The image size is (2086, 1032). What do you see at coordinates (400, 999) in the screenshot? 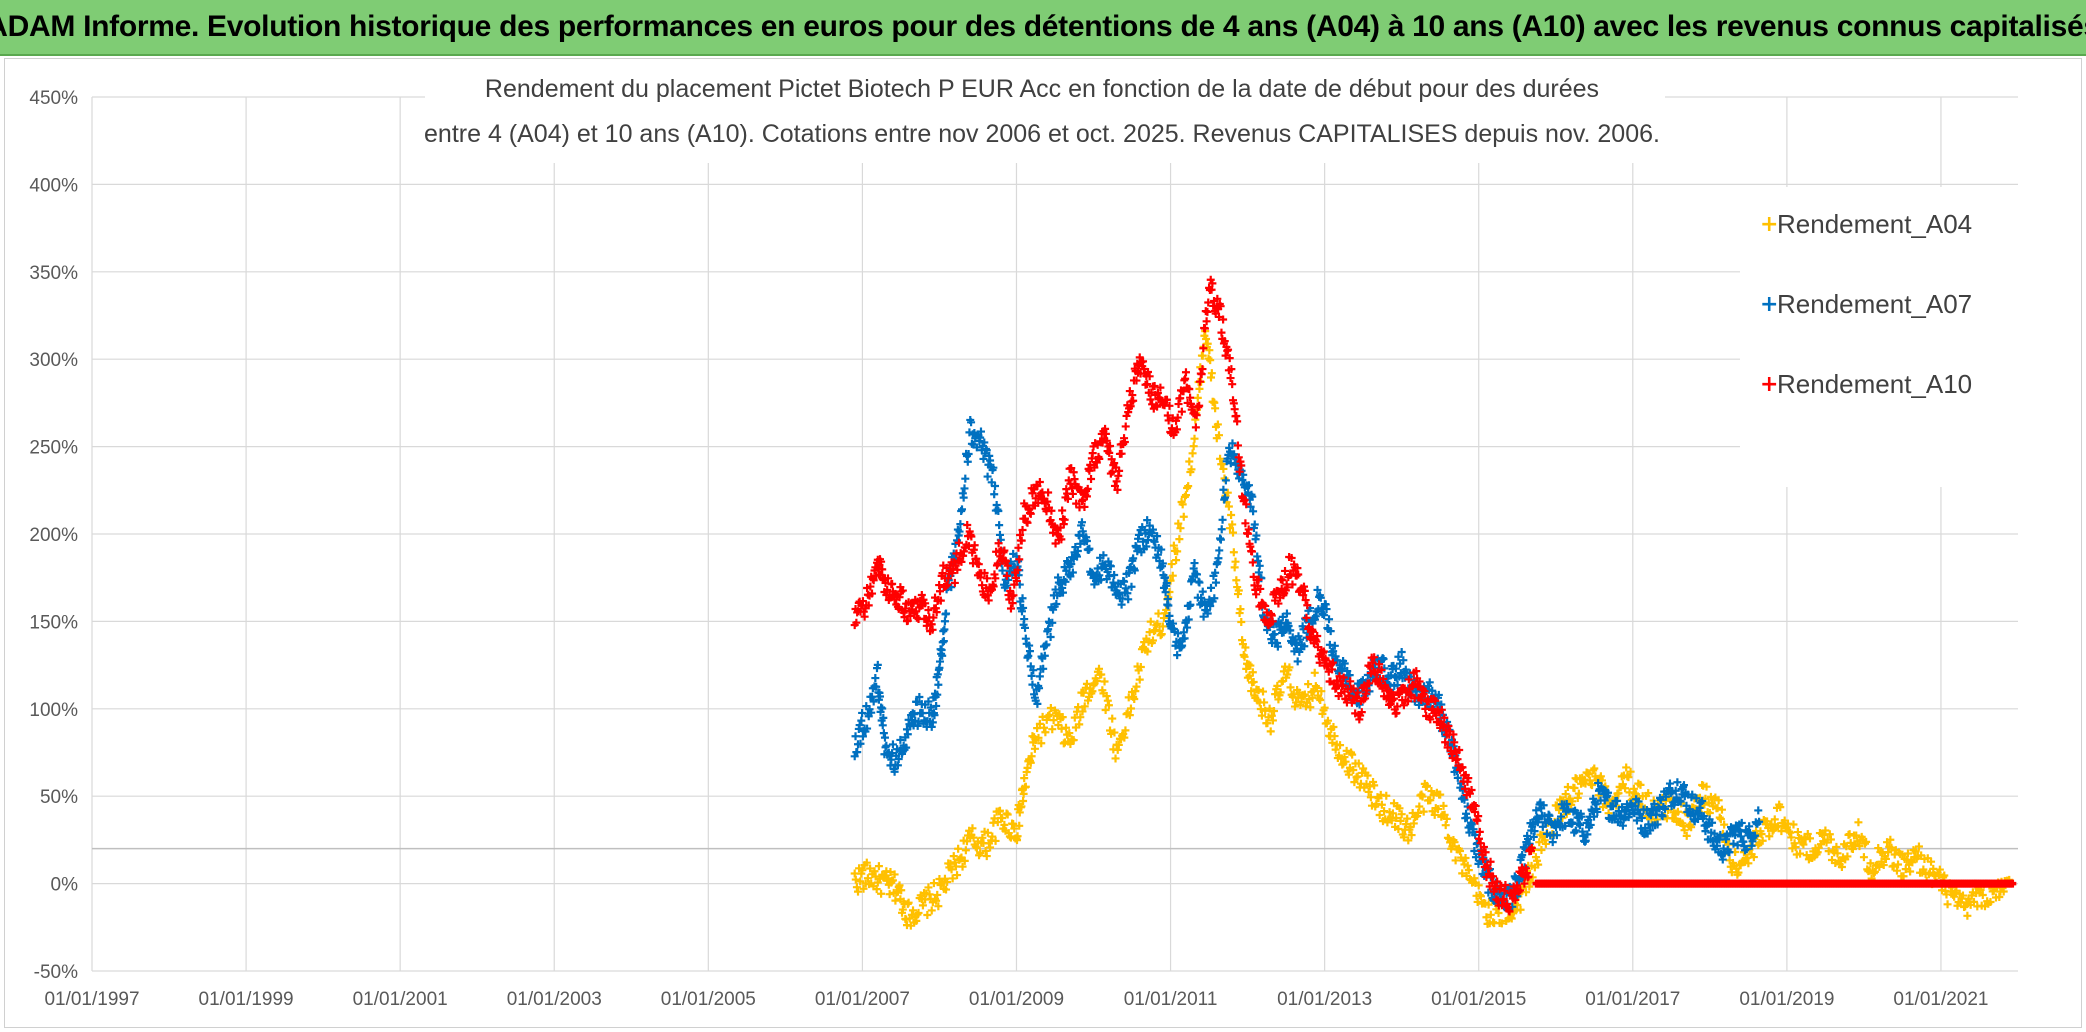
I see `x-tick-label: 01/01/2001` at bounding box center [400, 999].